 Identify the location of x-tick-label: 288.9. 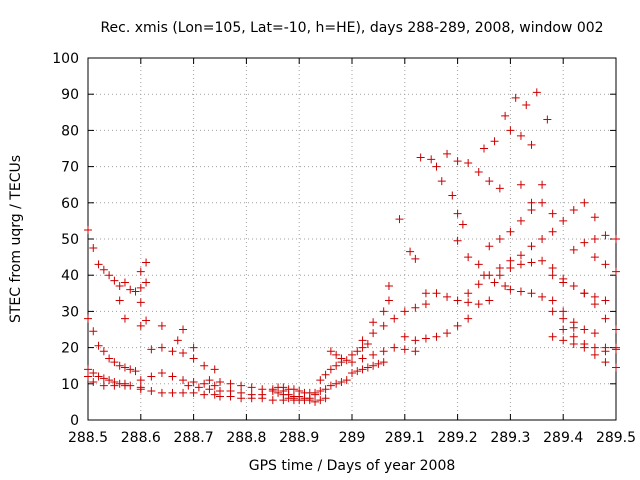
(299, 438).